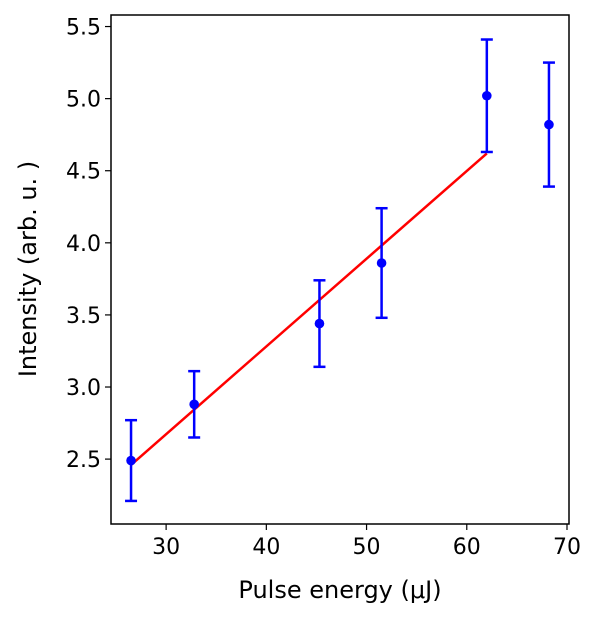 This screenshot has width=599, height=619. I want to click on x-tick-label-3: 60, so click(467, 547).